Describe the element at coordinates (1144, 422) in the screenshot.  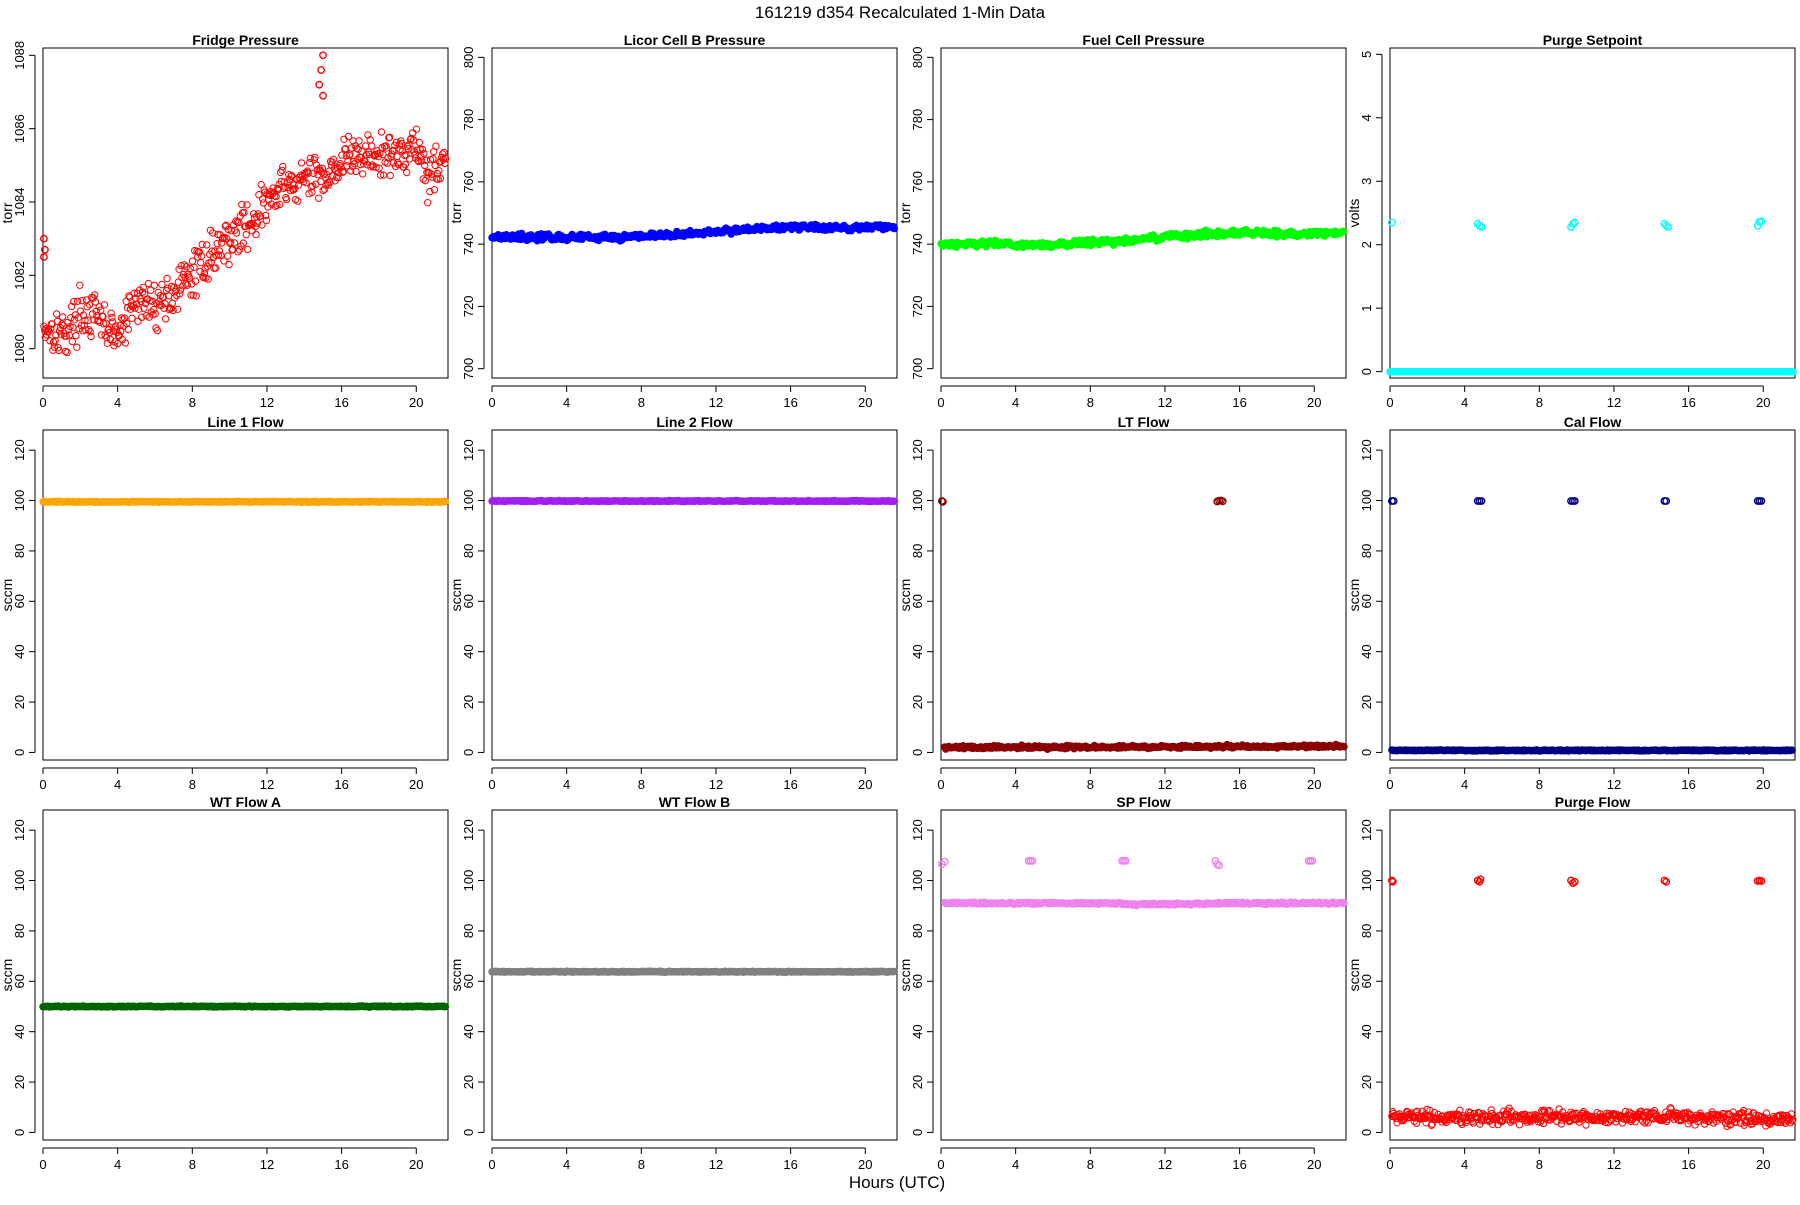
I see `panel-title: LT Flow` at that location.